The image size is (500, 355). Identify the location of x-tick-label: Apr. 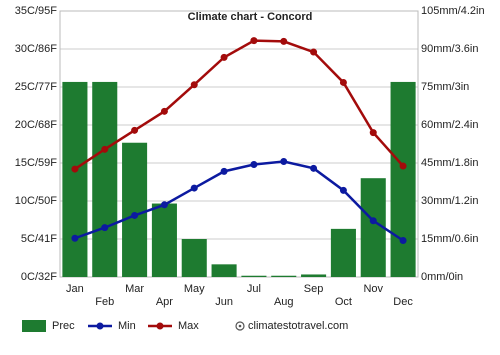
(164, 302).